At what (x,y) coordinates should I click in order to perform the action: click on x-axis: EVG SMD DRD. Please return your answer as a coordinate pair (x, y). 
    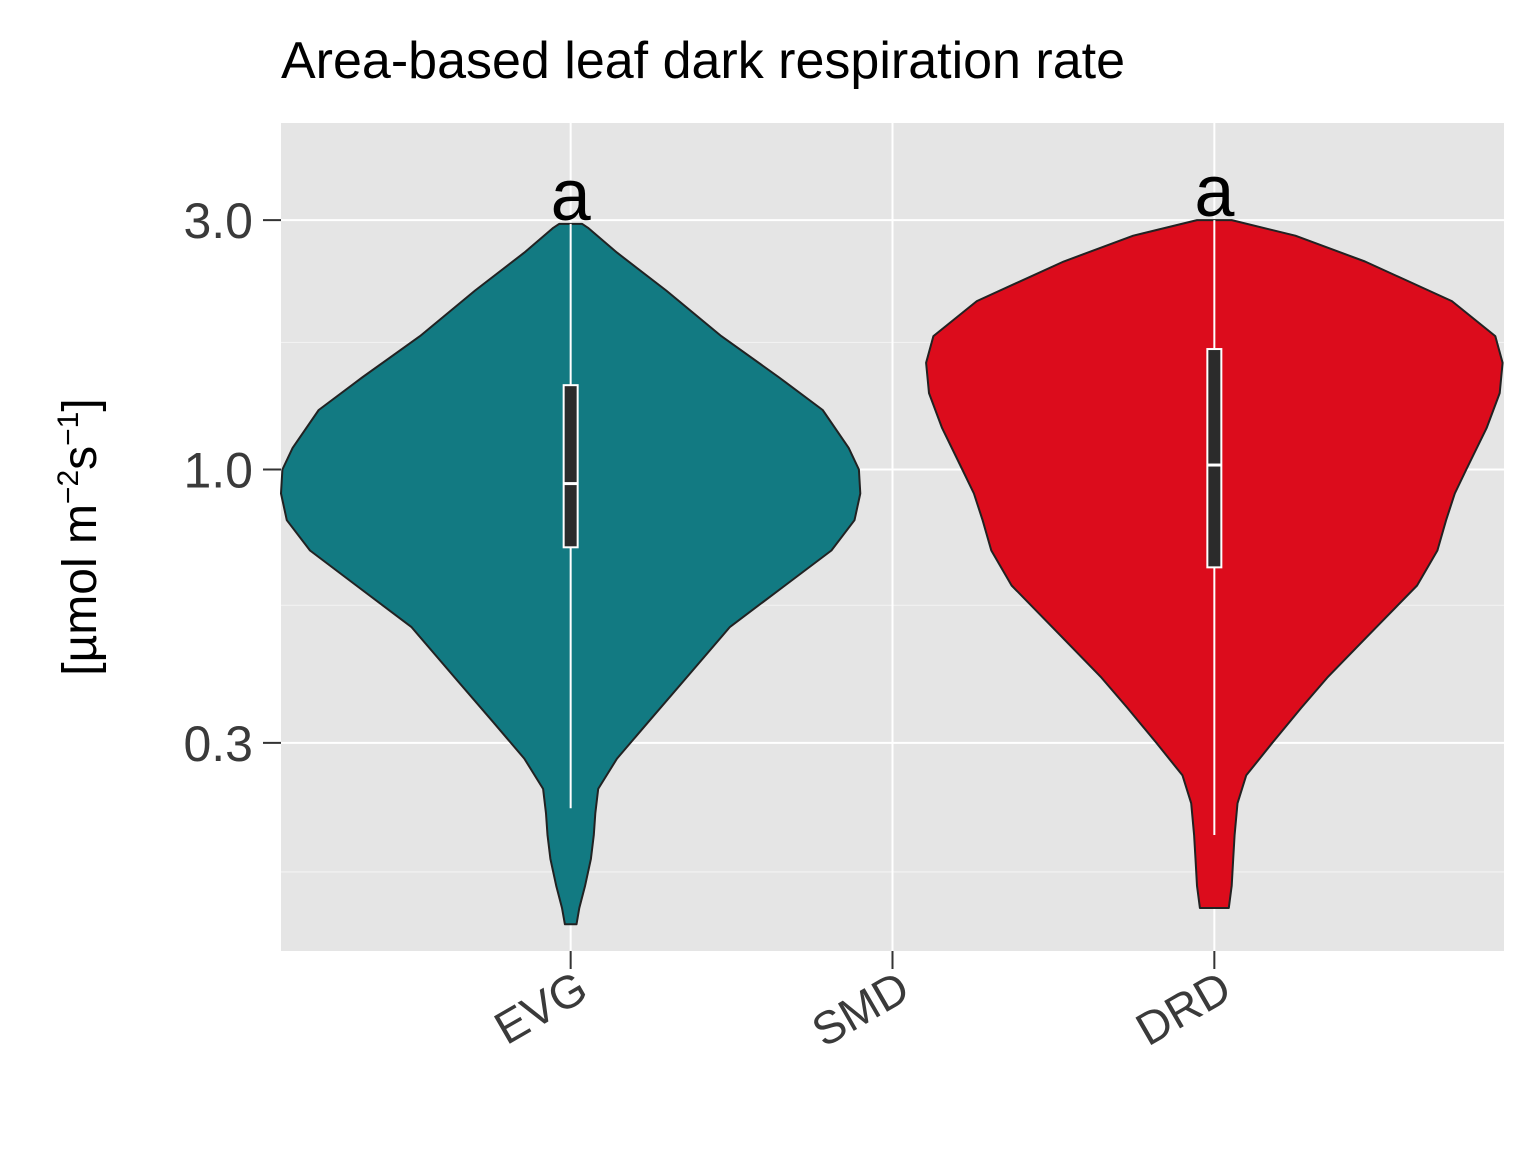
    Looking at the image, I should click on (862, 1004).